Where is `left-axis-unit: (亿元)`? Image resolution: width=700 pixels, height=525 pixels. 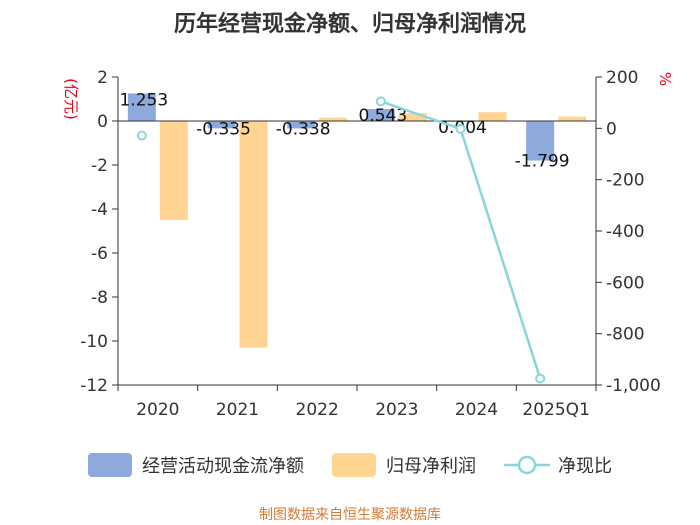
left-axis-unit: (亿元) is located at coordinates (71, 99).